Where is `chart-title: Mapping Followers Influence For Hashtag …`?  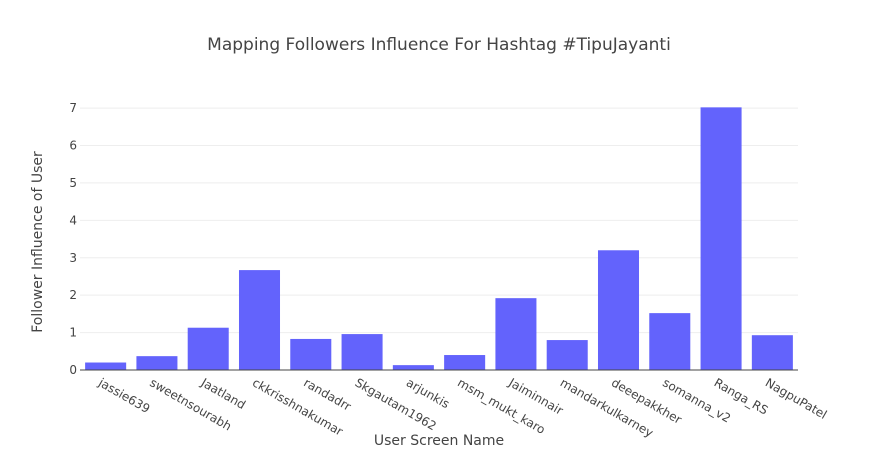
chart-title: Mapping Followers Influence For Hashtag … is located at coordinates (439, 45).